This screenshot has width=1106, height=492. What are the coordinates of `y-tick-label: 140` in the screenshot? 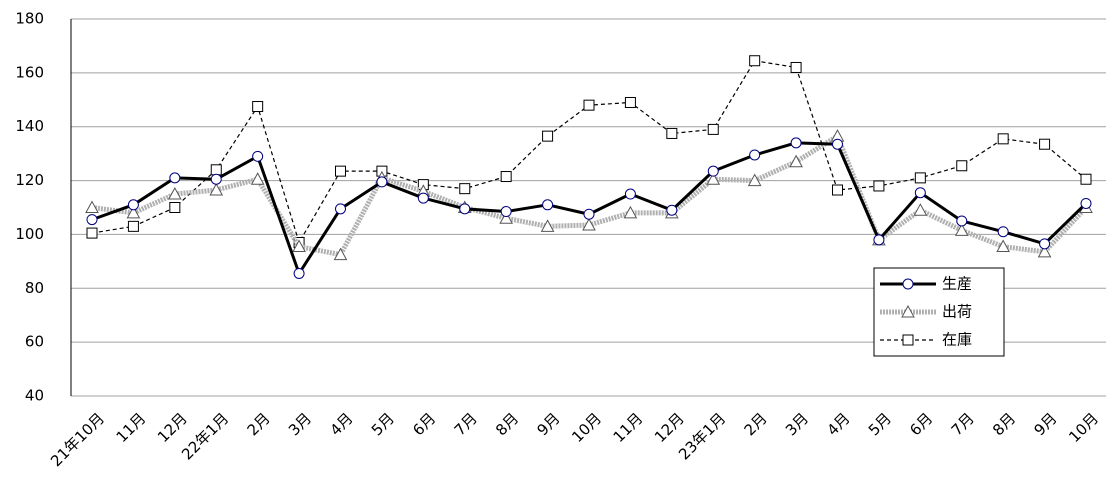 It's located at (29, 126).